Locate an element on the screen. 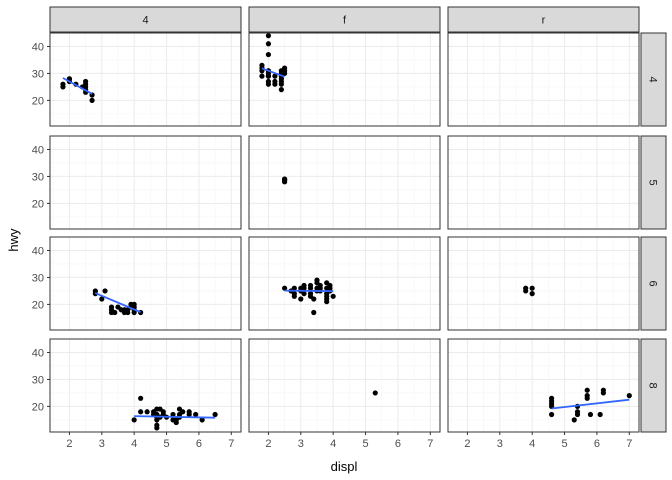 This screenshot has width=672, height=480. strip-label: 5 is located at coordinates (653, 182).